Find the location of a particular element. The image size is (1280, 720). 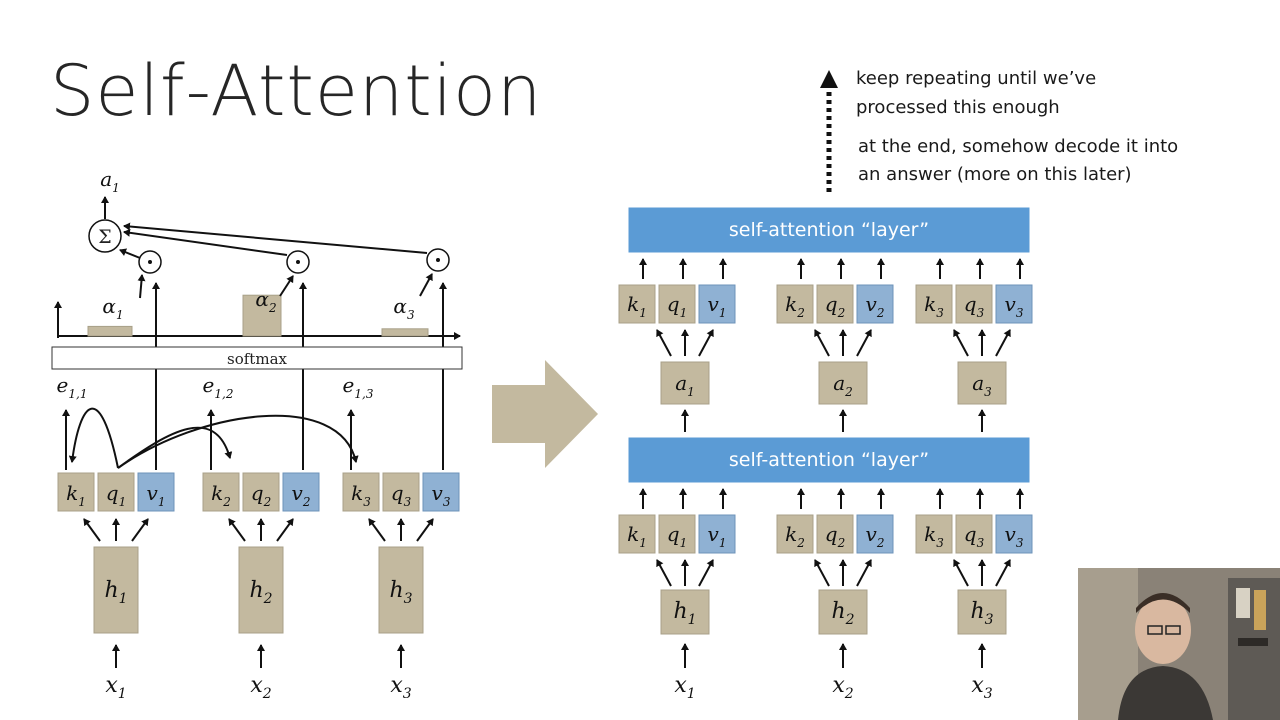

repeat-arrow-head is located at coordinates (829, 79).